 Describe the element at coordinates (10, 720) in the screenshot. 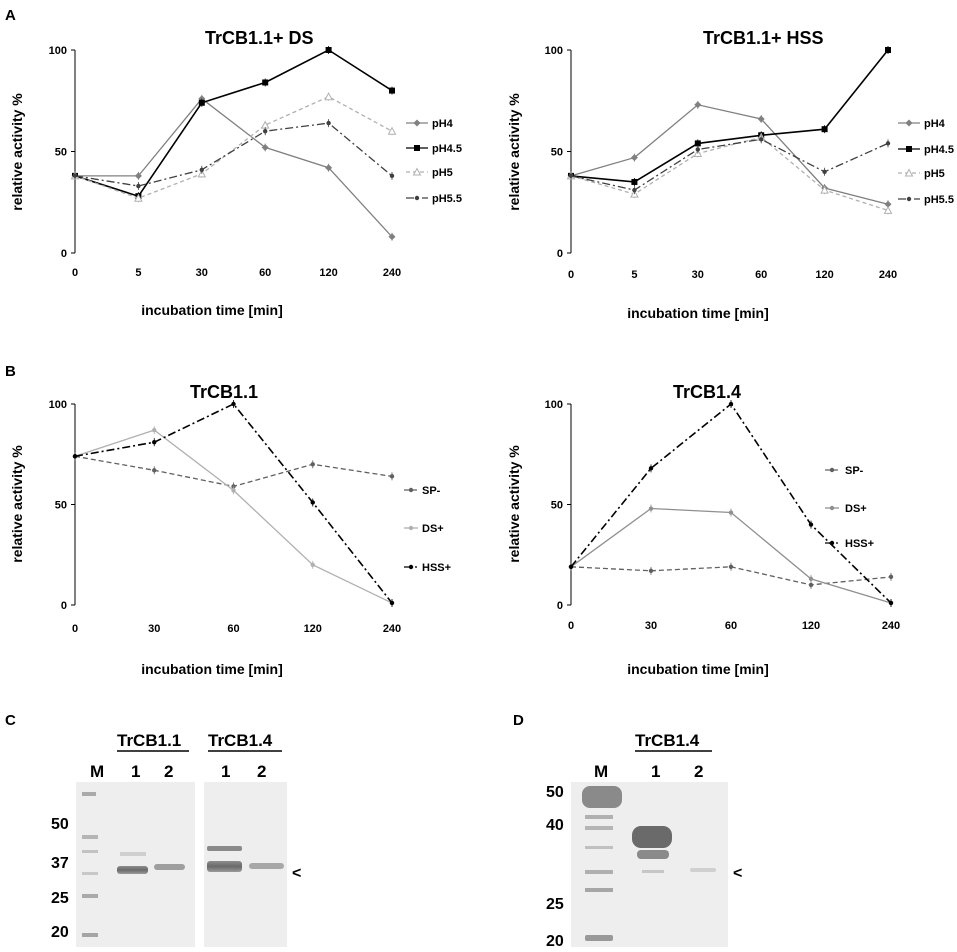

I see `panel-label-c: C` at that location.